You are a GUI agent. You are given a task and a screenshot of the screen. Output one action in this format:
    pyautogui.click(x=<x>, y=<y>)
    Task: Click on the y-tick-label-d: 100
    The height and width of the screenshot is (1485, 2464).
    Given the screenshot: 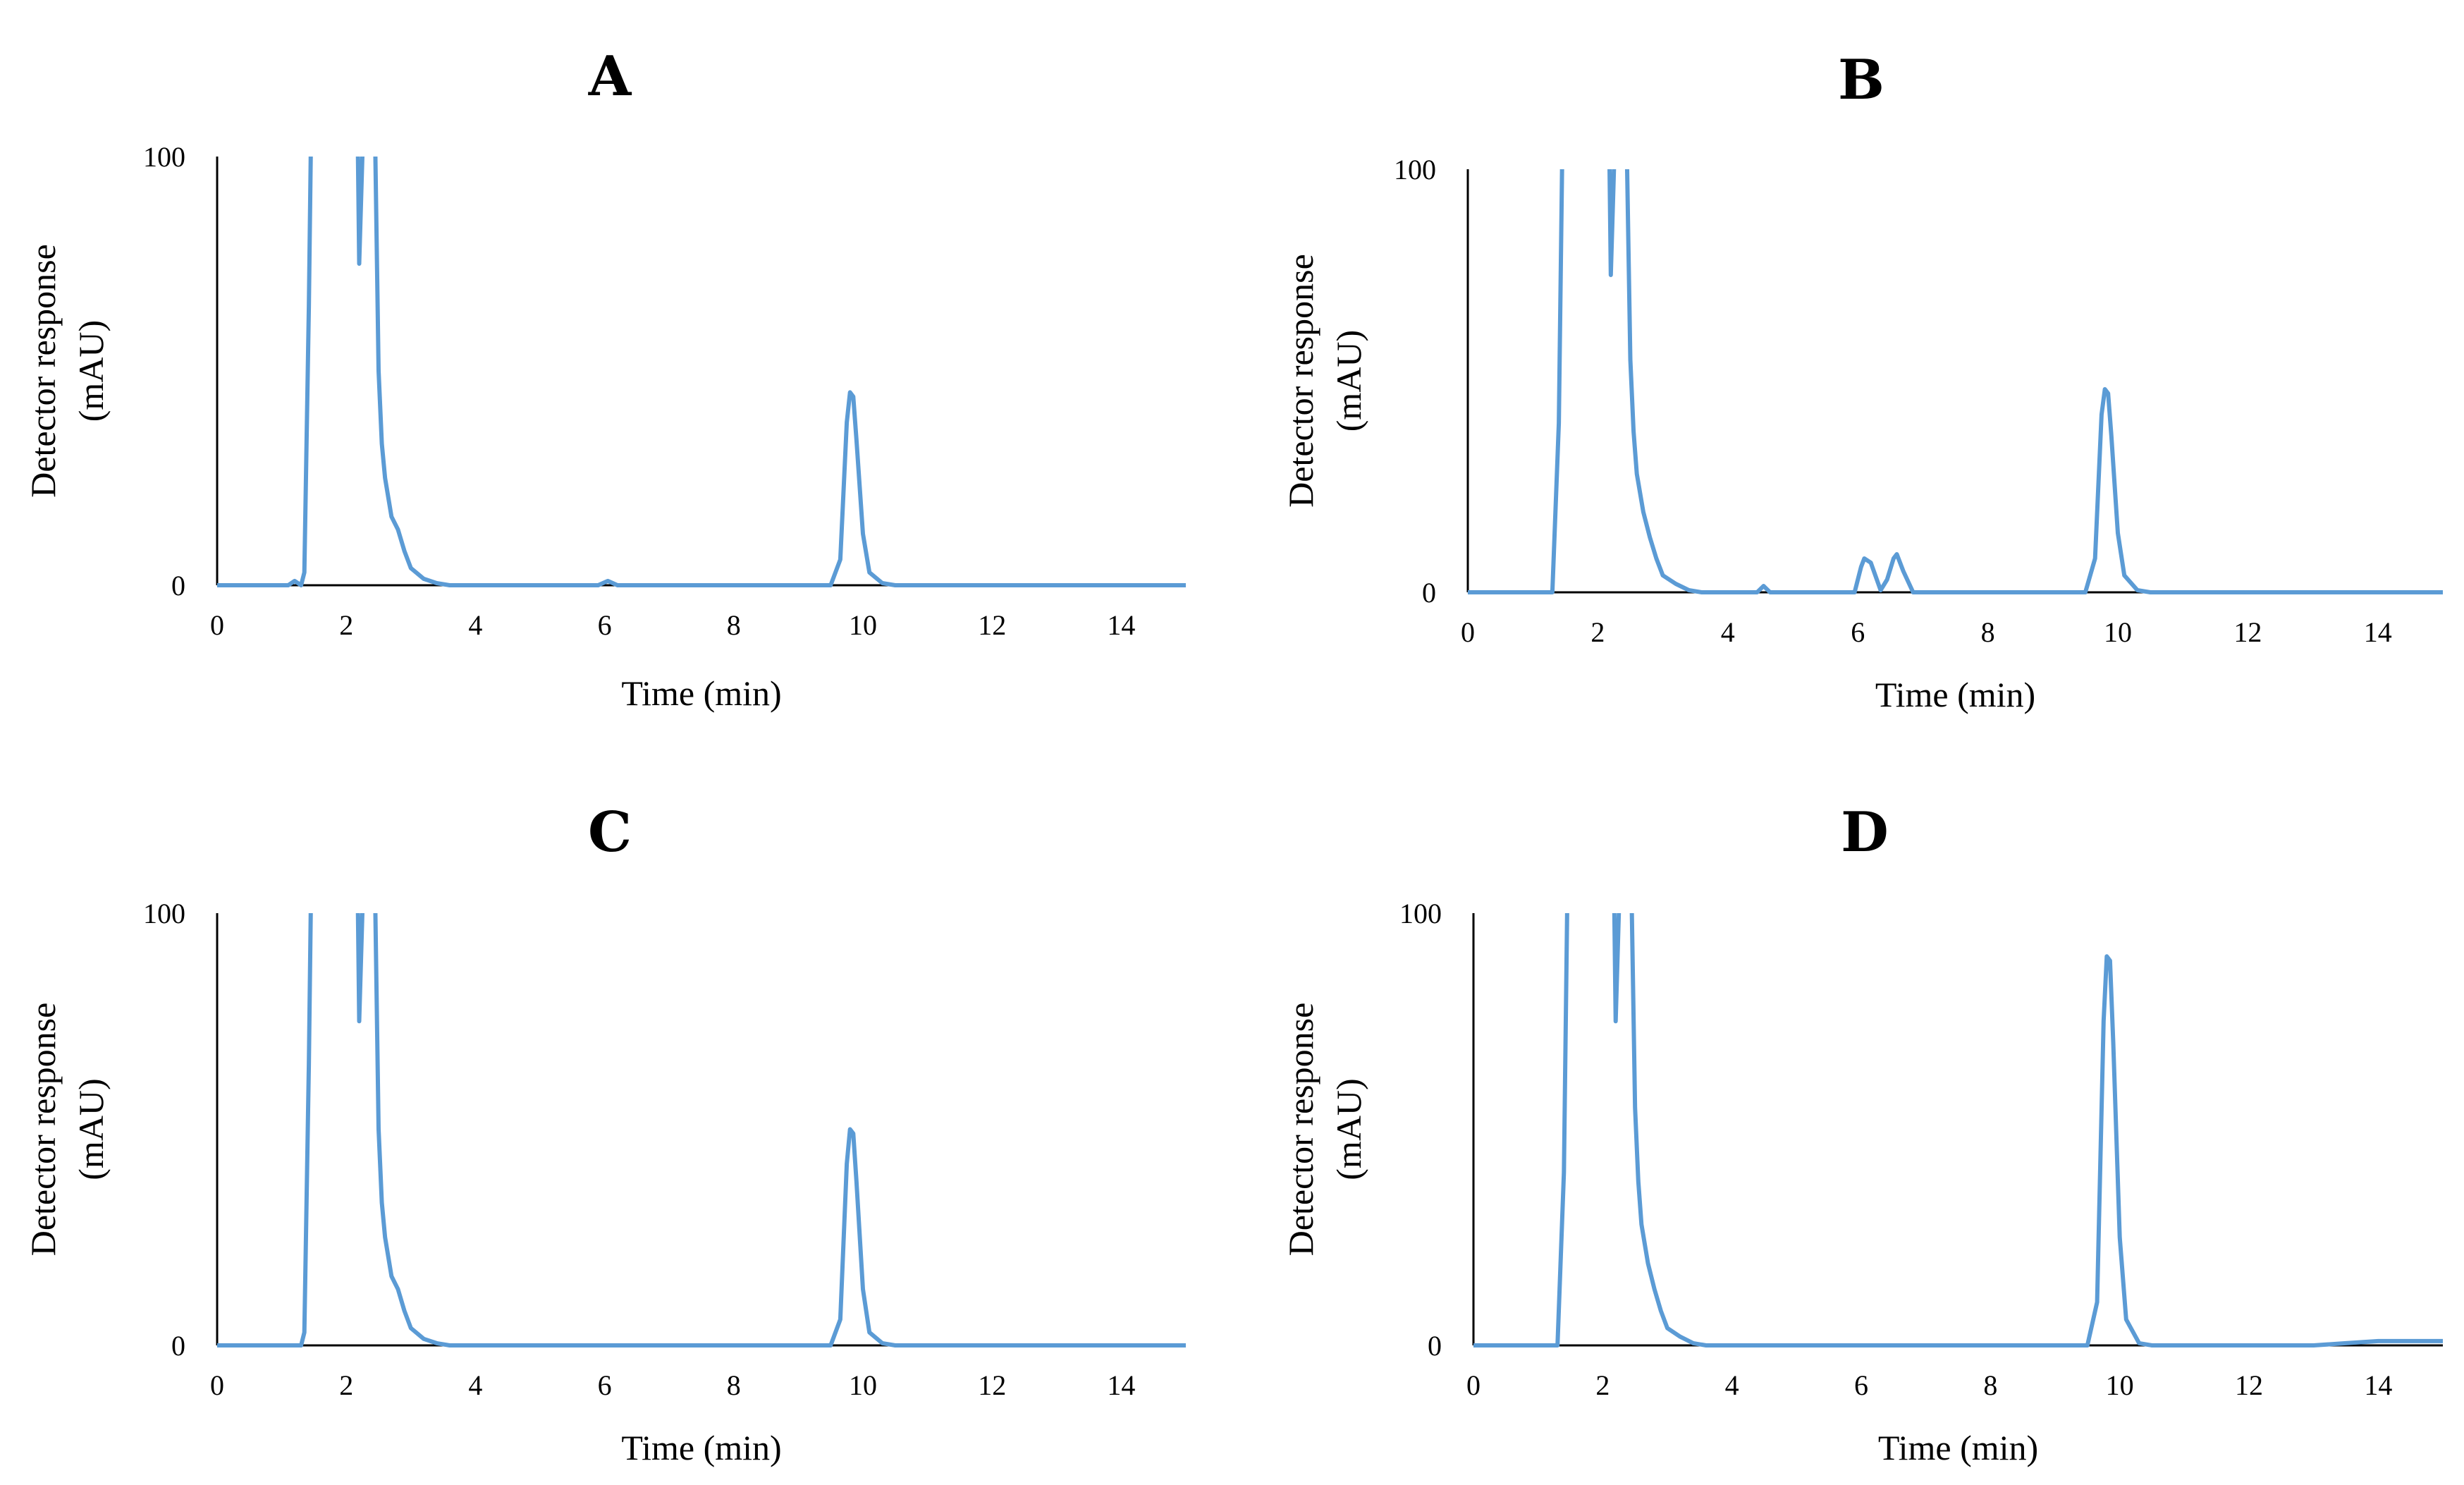 What is the action you would take?
    pyautogui.click(x=1421, y=914)
    